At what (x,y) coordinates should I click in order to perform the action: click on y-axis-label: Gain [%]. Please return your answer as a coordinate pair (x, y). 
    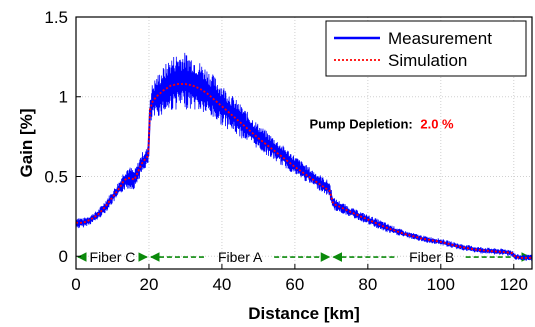
    Looking at the image, I should click on (26, 143).